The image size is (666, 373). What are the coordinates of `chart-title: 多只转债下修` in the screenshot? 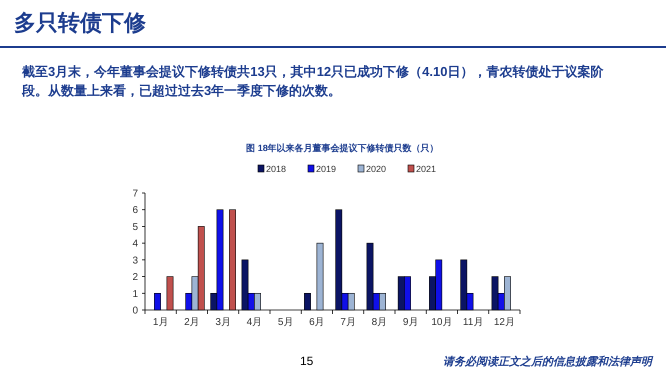 It's located at (80, 23).